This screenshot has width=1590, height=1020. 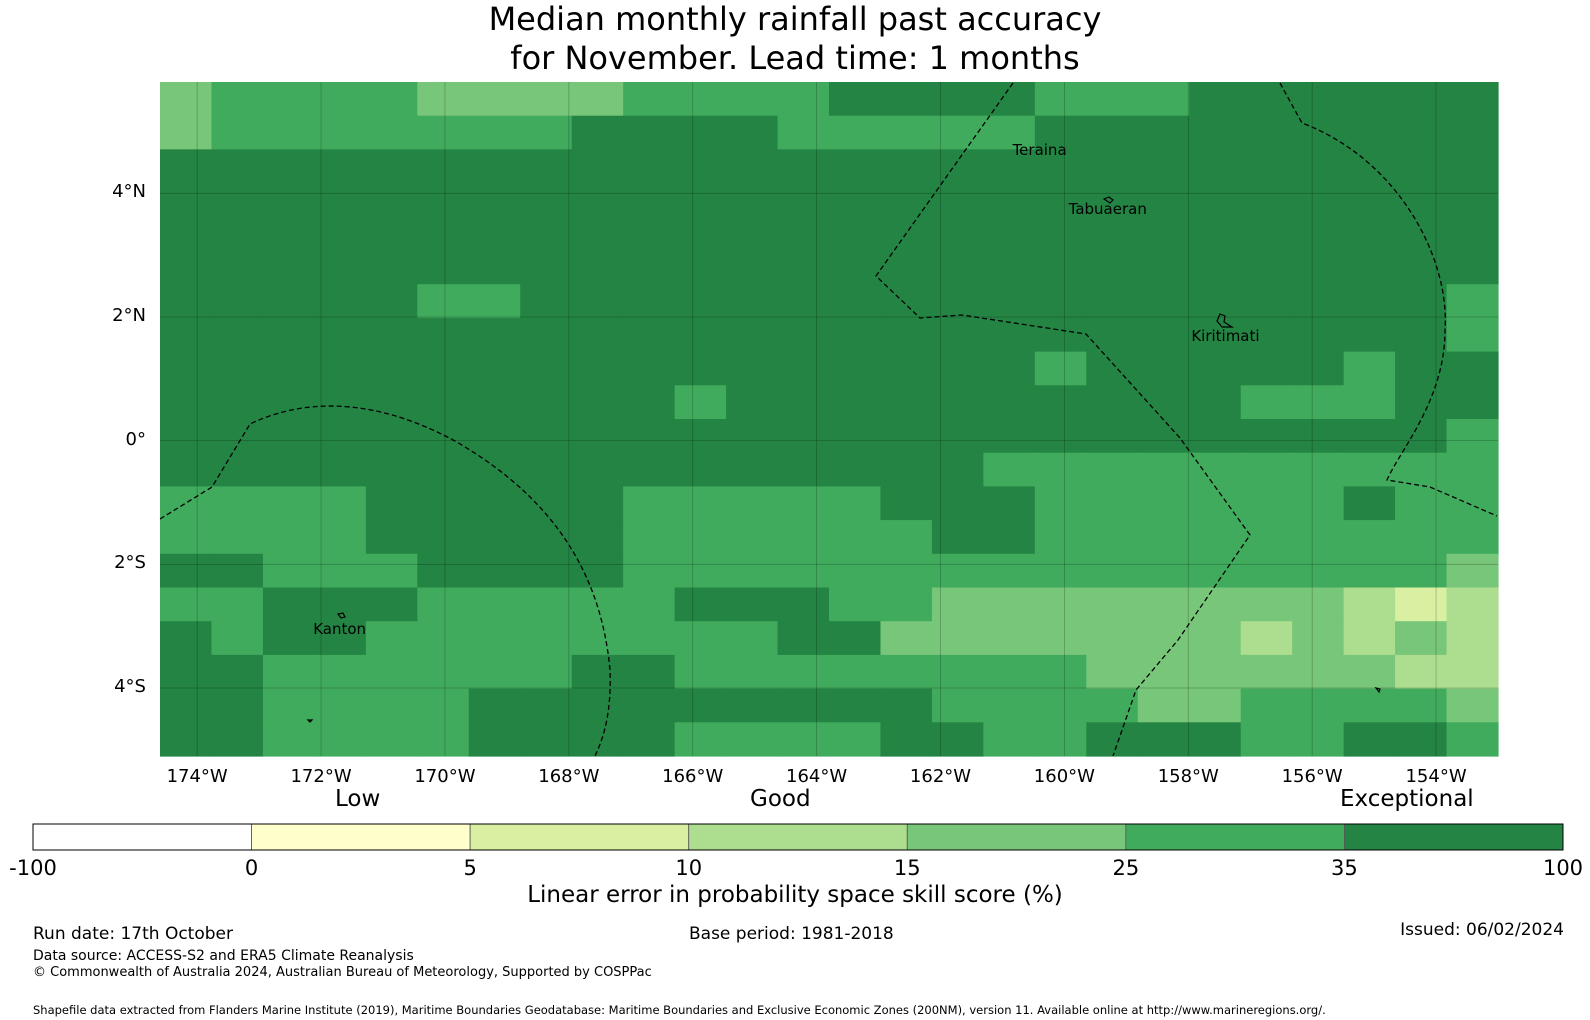 I want to click on legend-category-low: Low, so click(x=358, y=799).